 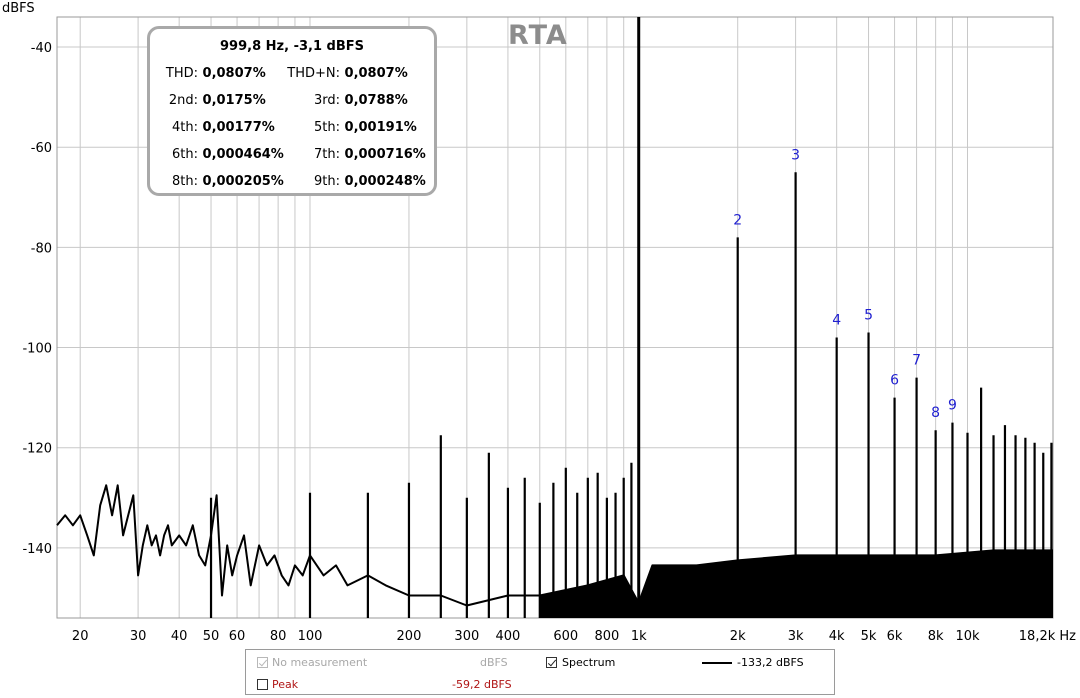 I want to click on x-tick-label: 2k, so click(x=738, y=636).